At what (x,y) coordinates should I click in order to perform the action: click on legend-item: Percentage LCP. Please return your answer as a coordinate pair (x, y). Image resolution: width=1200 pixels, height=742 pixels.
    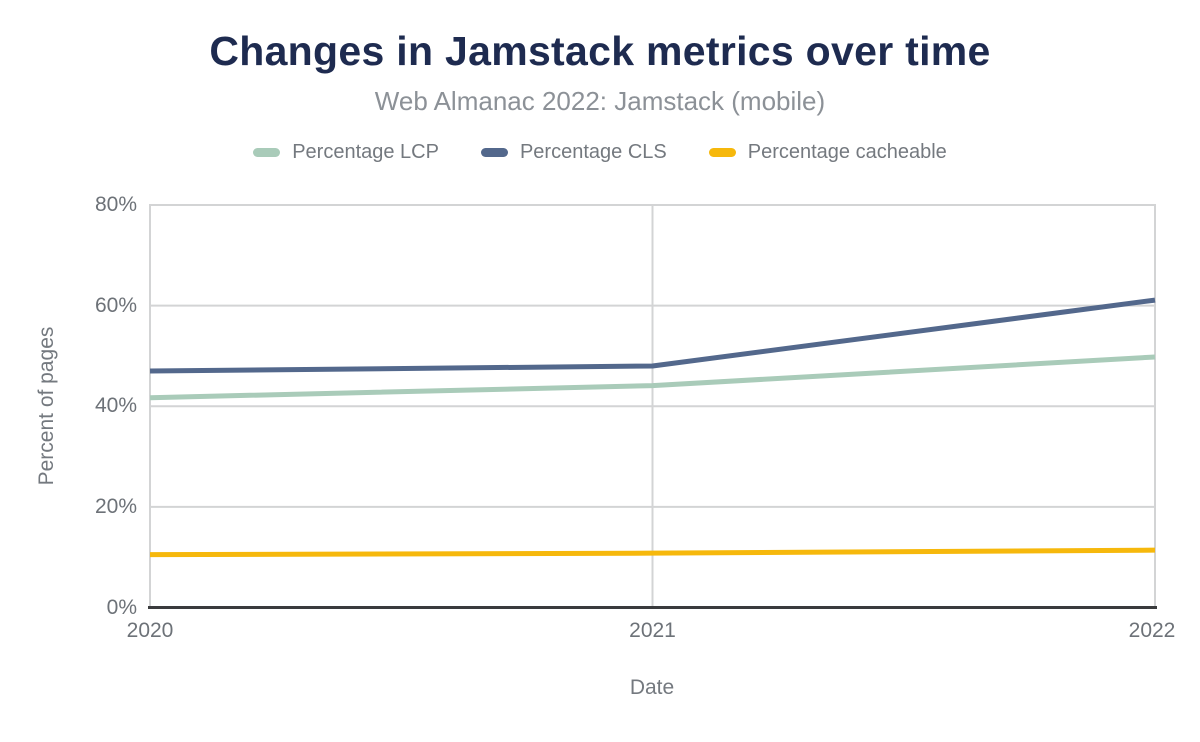
    Looking at the image, I should click on (346, 152).